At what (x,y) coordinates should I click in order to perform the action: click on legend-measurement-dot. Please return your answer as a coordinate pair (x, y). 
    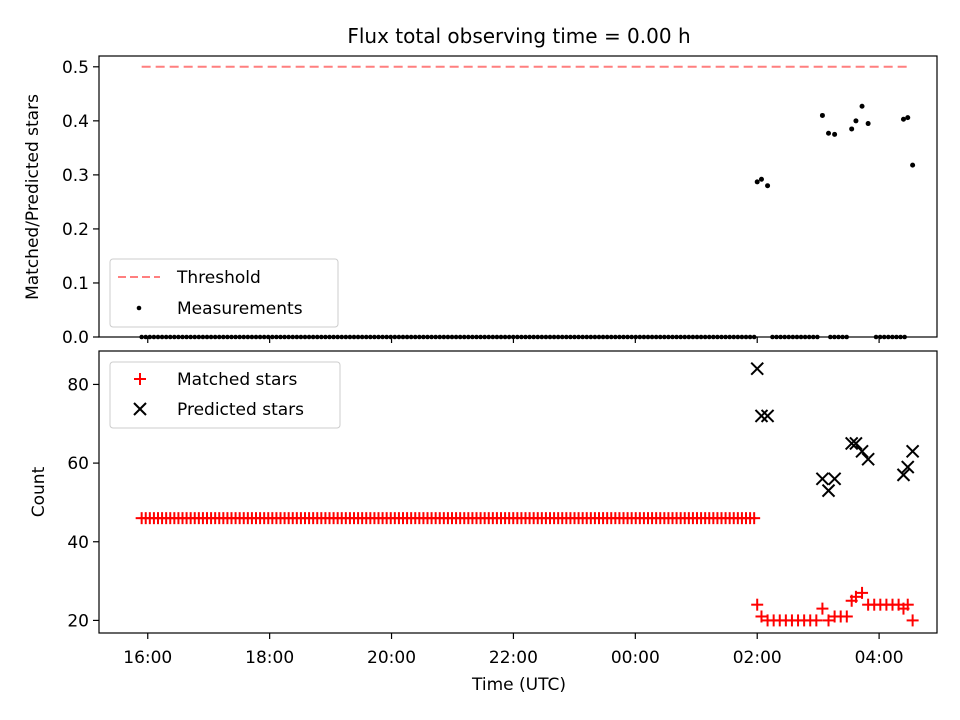
    Looking at the image, I should click on (139, 308).